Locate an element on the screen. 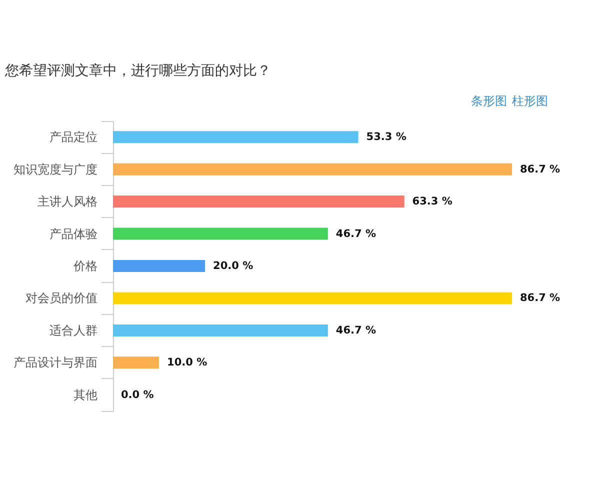  chart-title: 您希望评测文章中，进行哪些方面的对比？ is located at coordinates (137, 71).